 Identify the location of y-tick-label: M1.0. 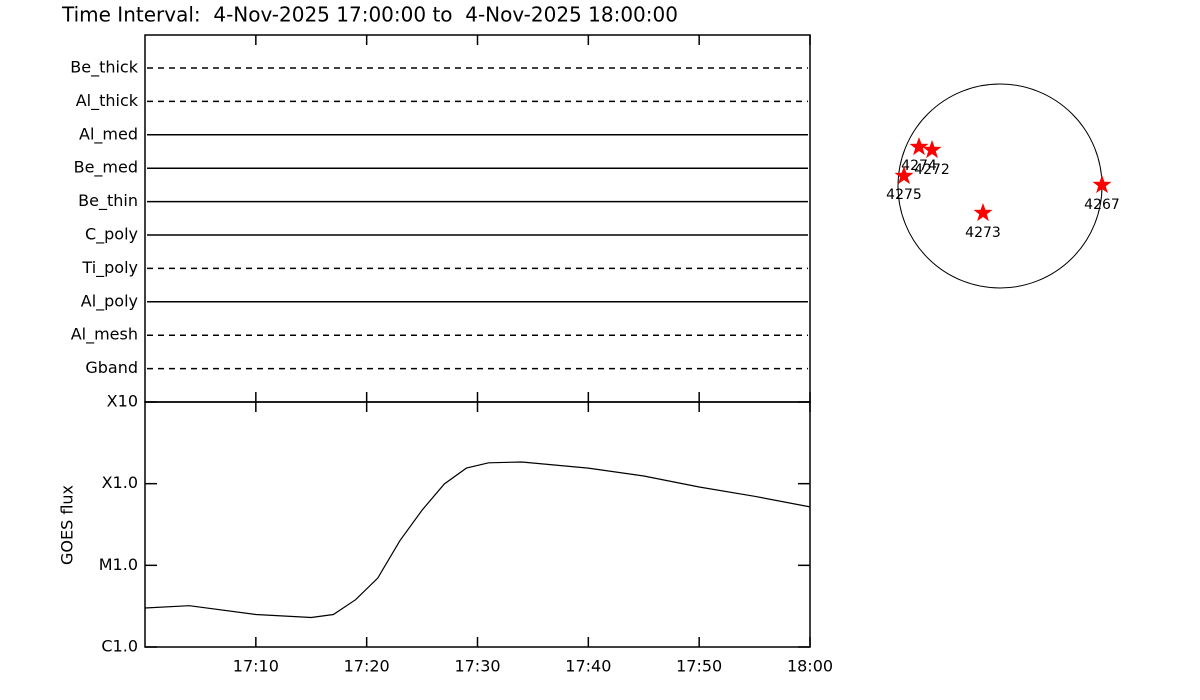
(118, 564).